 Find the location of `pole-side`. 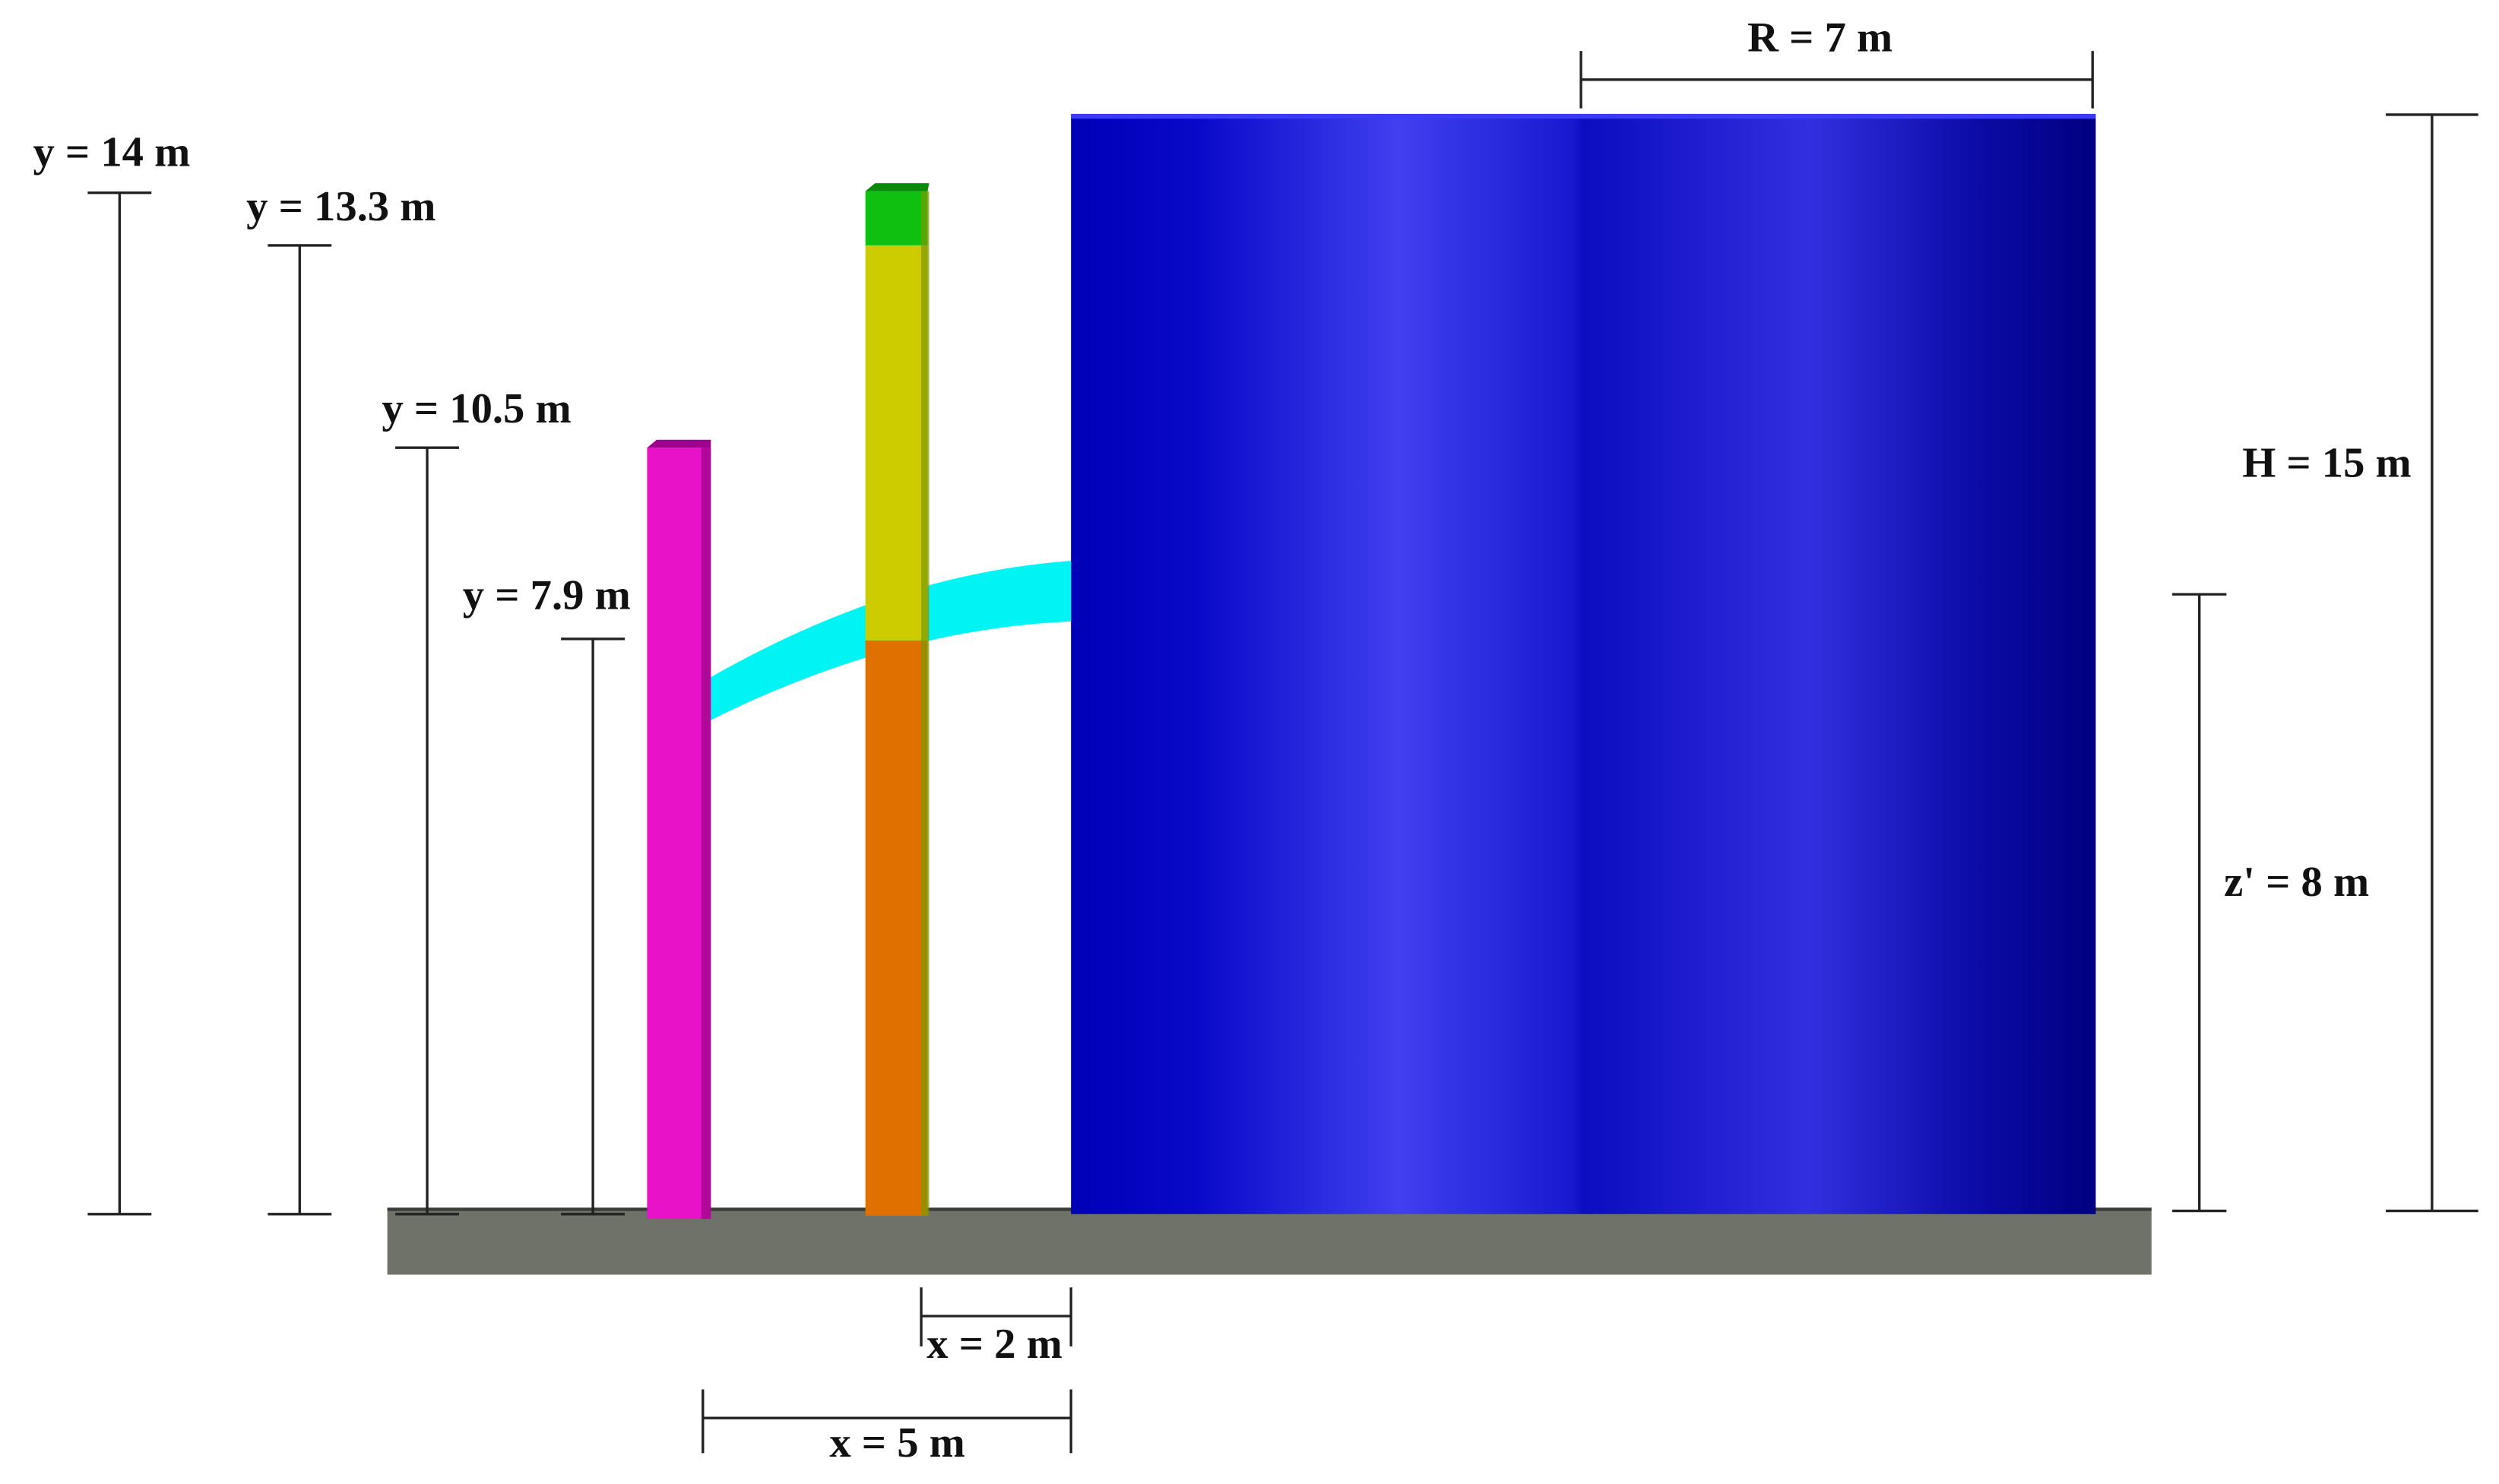

pole-side is located at coordinates (925, 703).